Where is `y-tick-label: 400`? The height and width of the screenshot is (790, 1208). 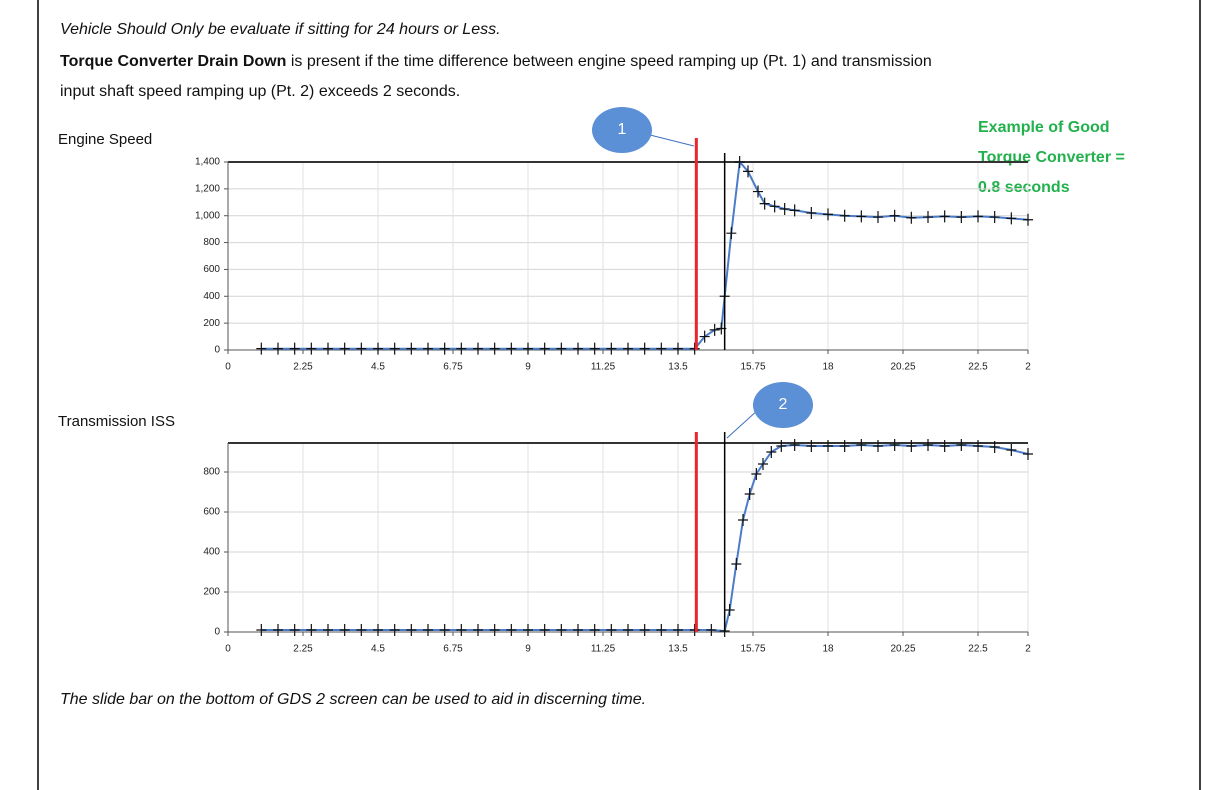
y-tick-label: 400 is located at coordinates (211, 552).